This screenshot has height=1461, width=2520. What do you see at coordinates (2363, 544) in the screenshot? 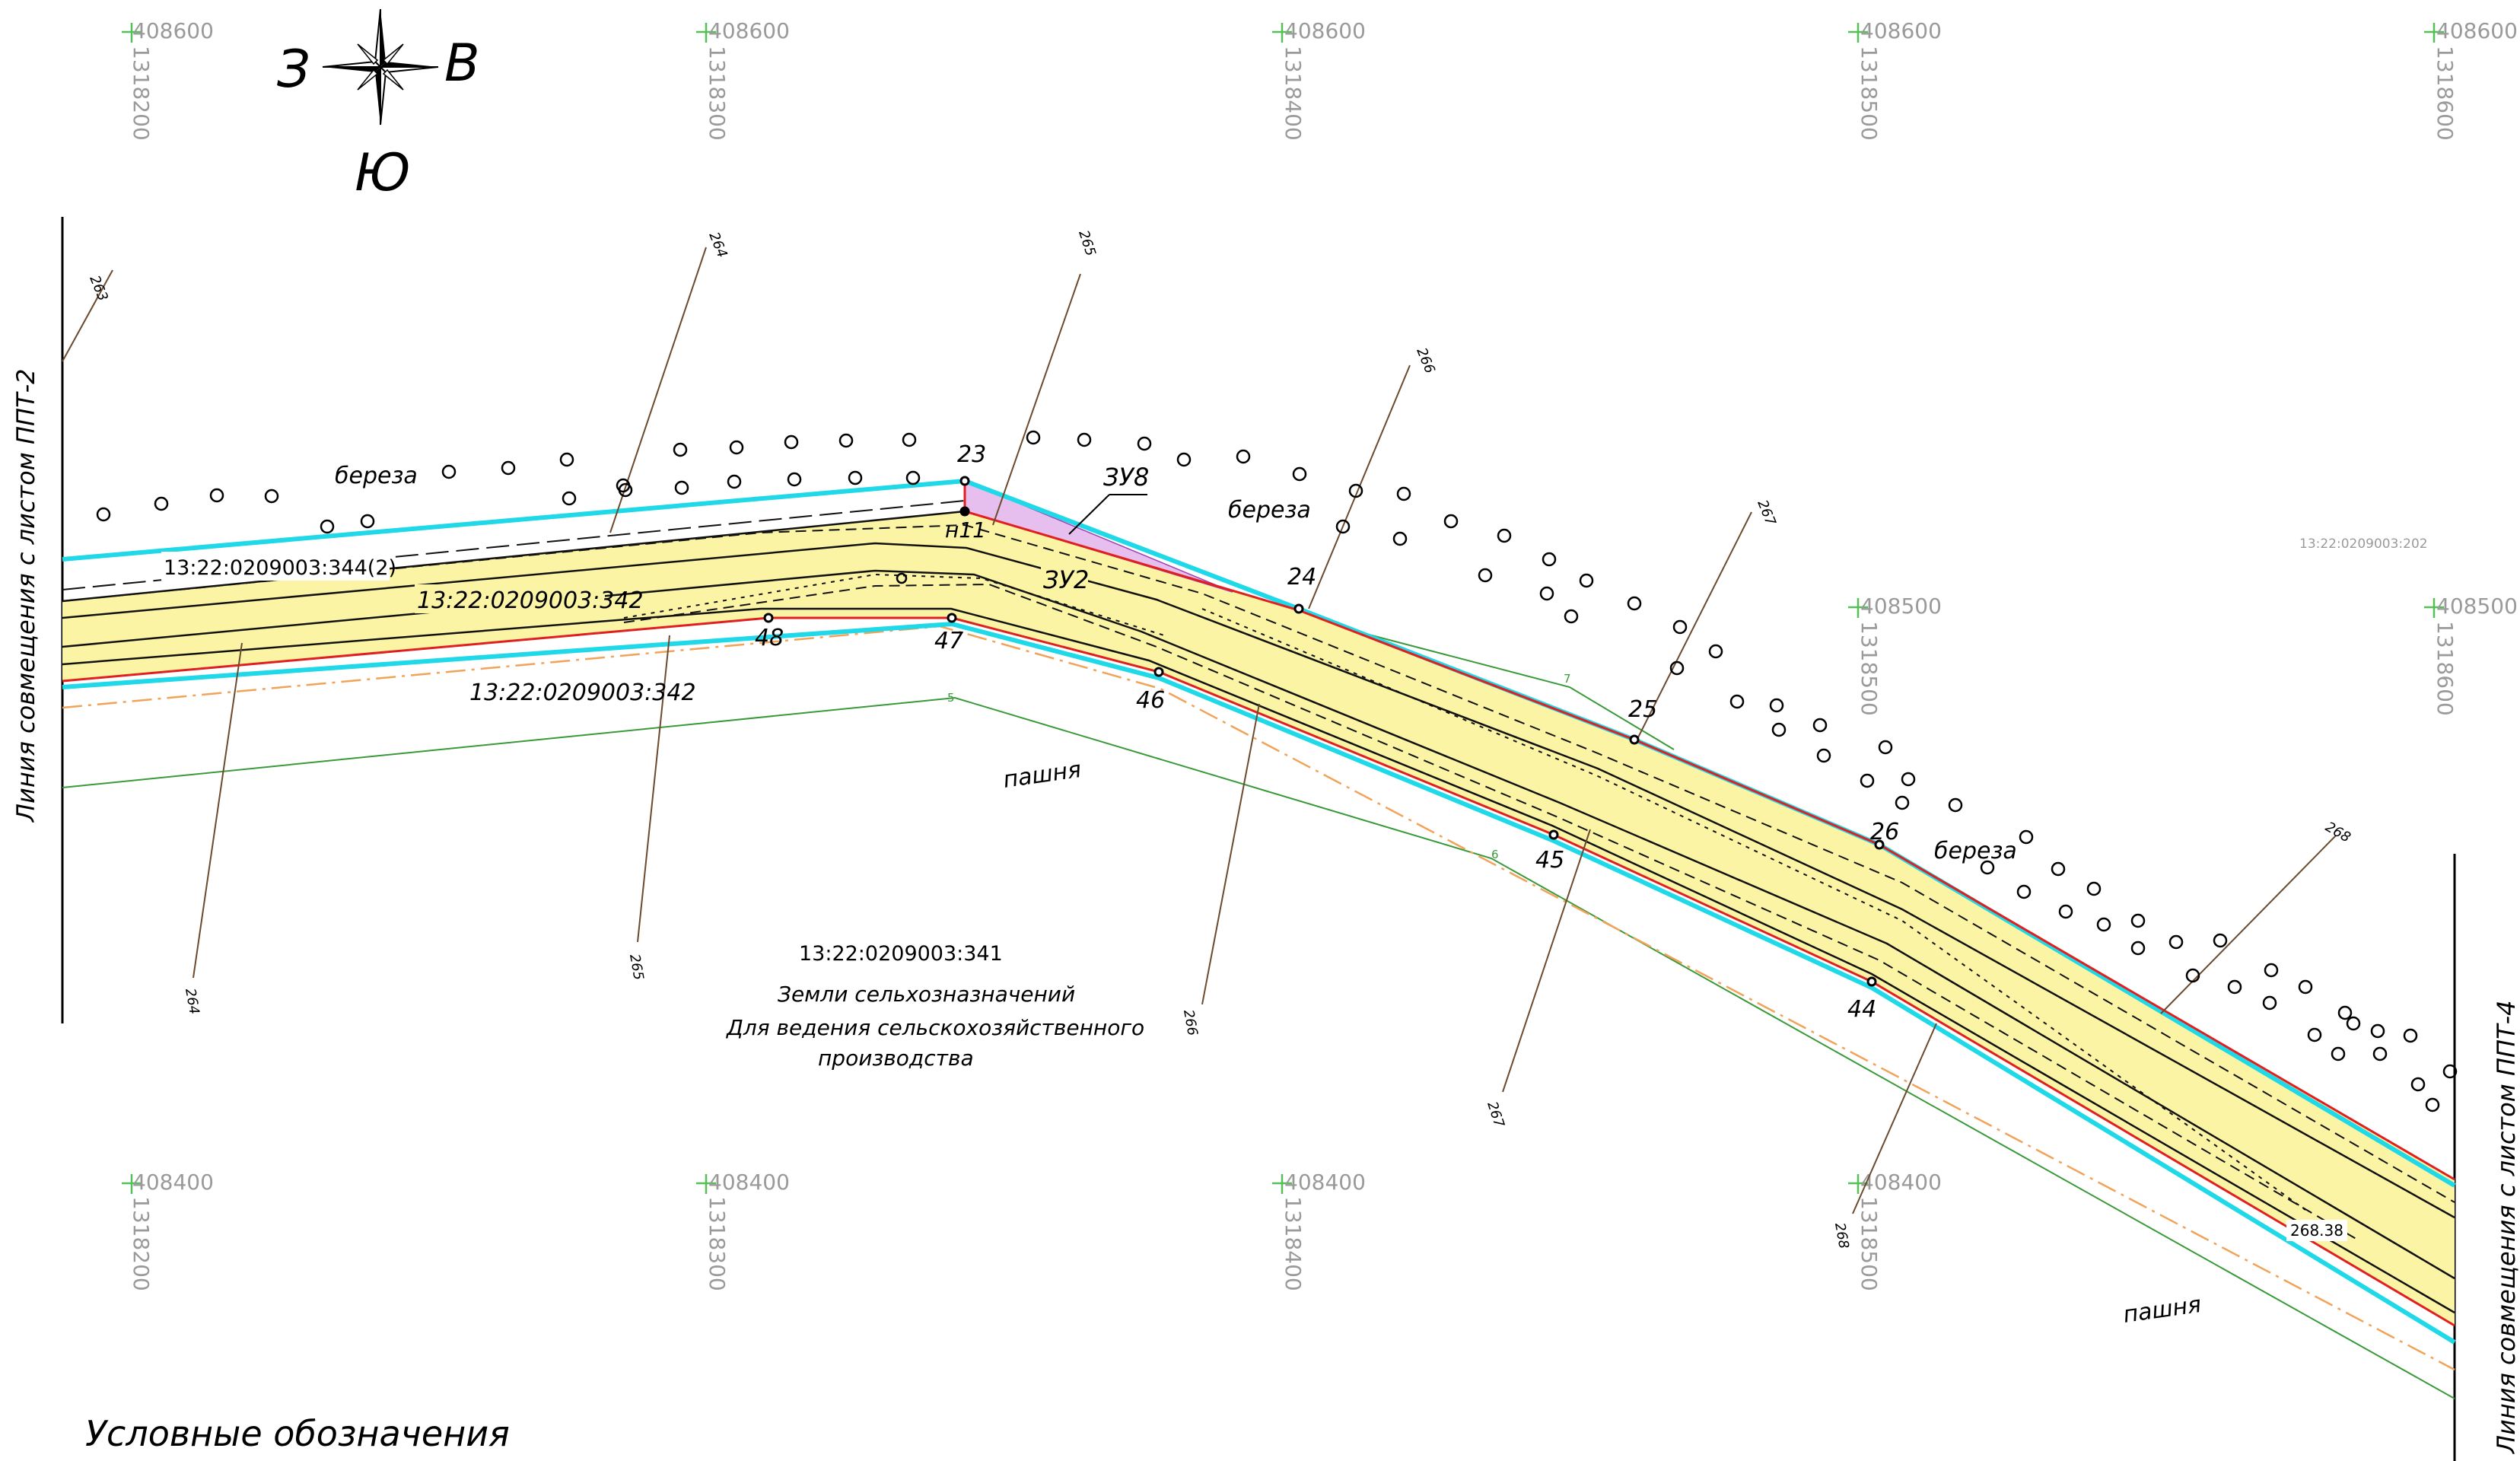
I see `parcel-202: 13:22:0209003:202` at bounding box center [2363, 544].